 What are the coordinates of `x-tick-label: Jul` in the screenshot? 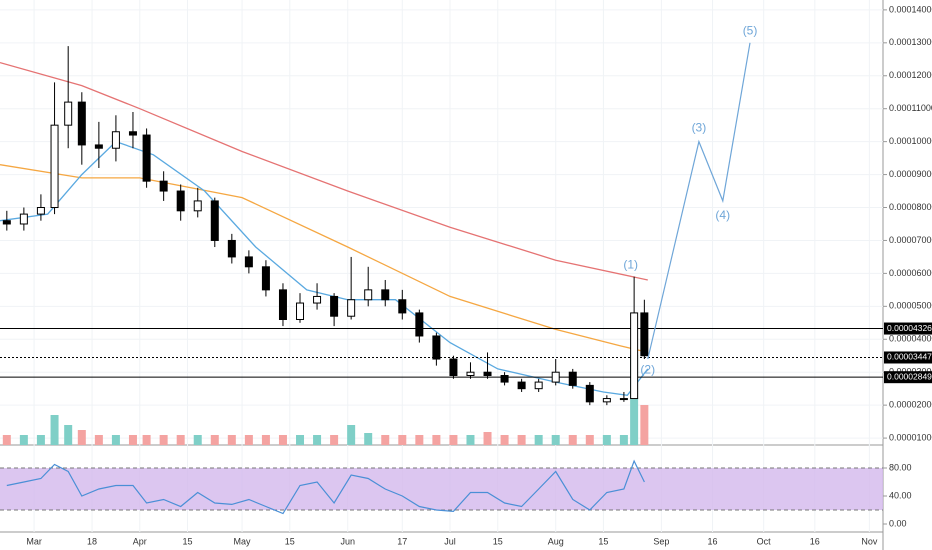 It's located at (450, 541).